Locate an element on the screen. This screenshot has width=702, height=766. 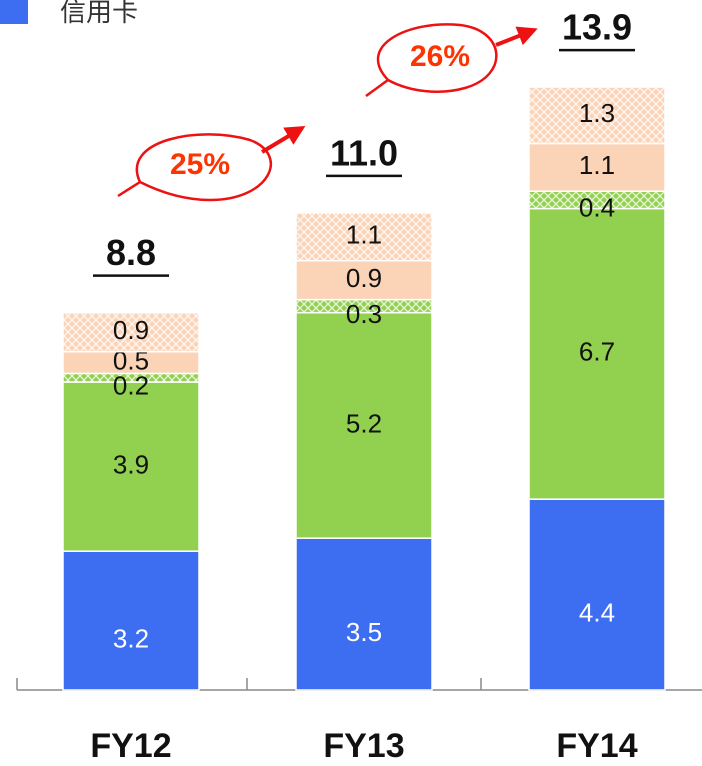
data-label: 5.2 is located at coordinates (364, 423).